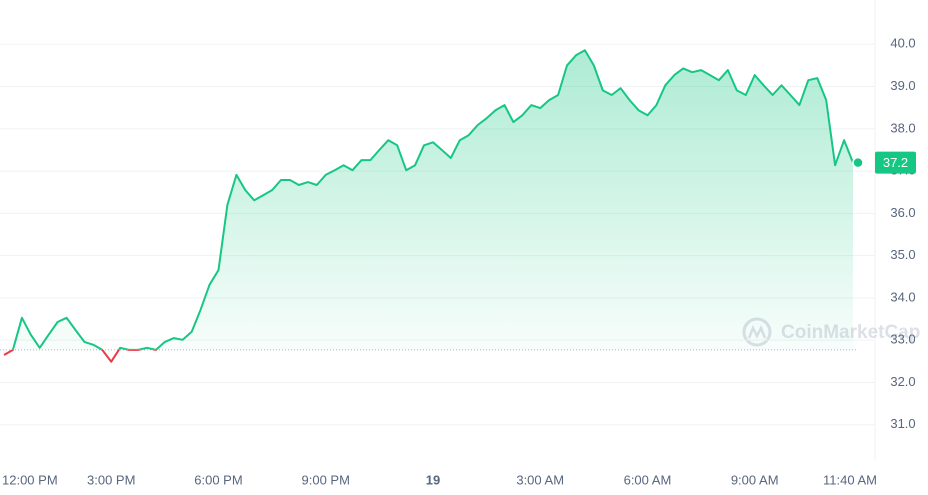  What do you see at coordinates (902, 339) in the screenshot?
I see `y-tick-label: 33.0` at bounding box center [902, 339].